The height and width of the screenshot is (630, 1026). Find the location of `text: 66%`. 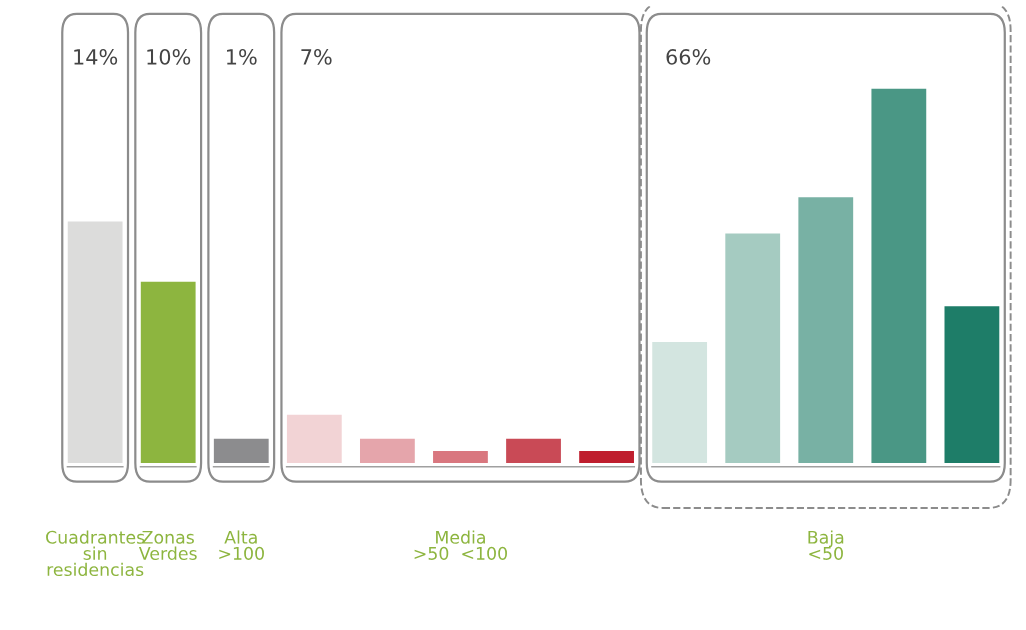

text: 66% is located at coordinates (688, 57).